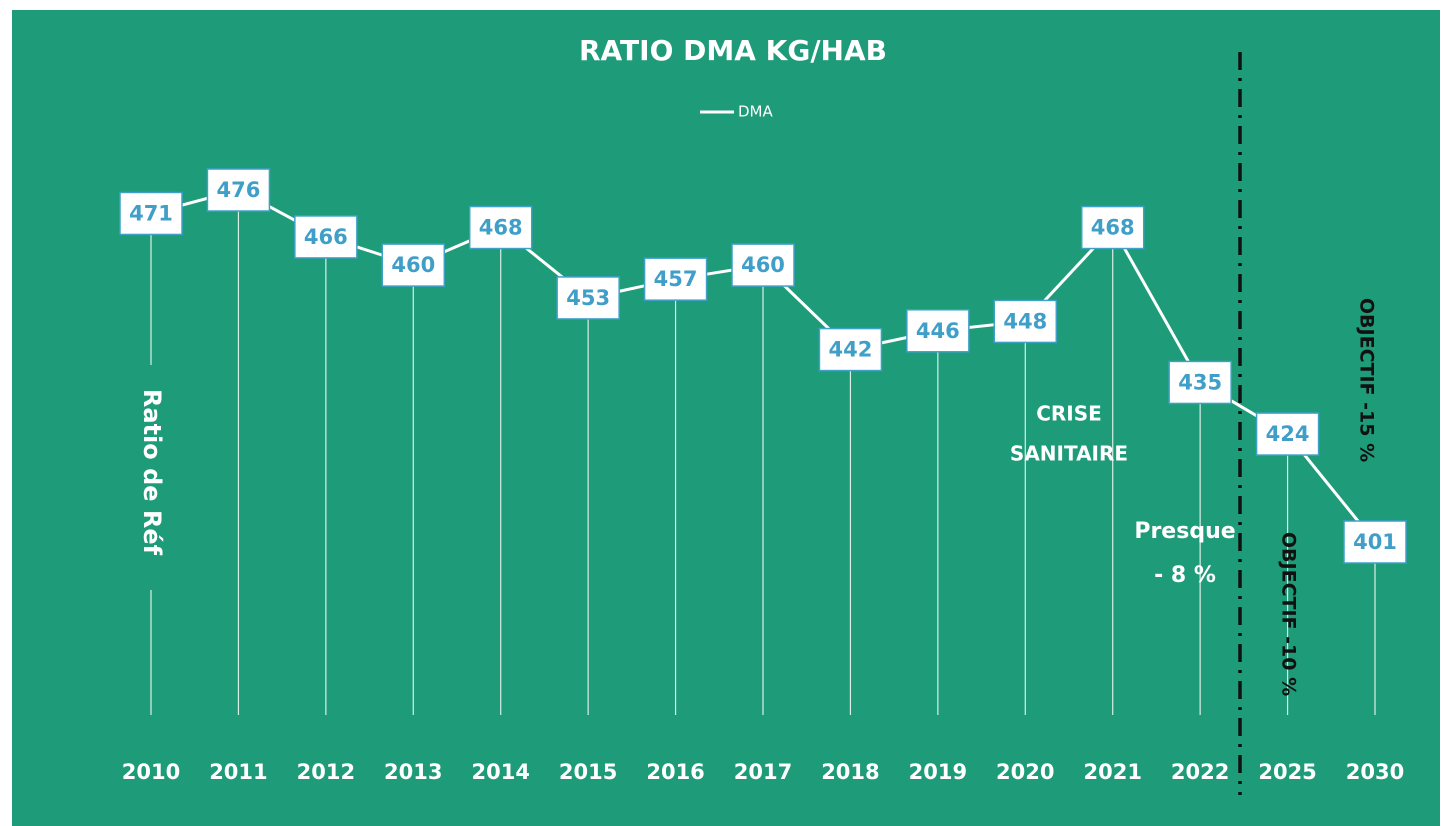  I want to click on x-tick-label: 2019, so click(938, 772).